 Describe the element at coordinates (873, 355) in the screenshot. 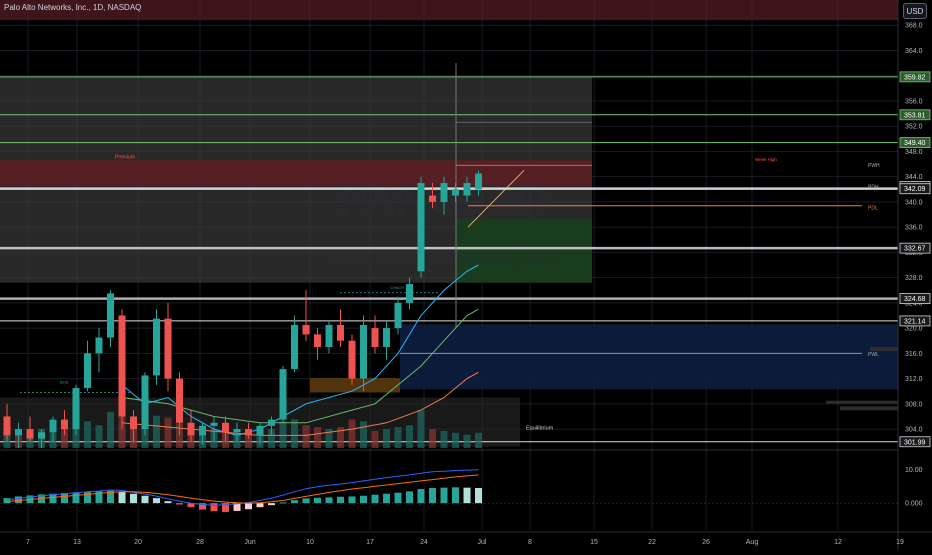

I see `pwl-label: PWL` at that location.